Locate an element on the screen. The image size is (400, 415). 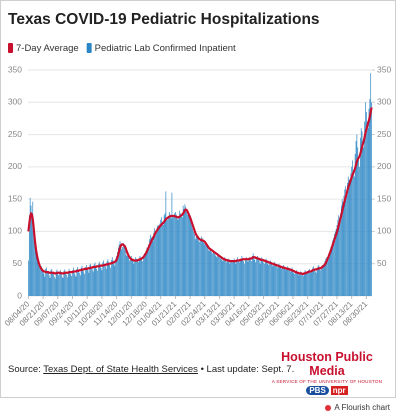
source-link: Texas Dept. of State Health Services is located at coordinates (120, 369).